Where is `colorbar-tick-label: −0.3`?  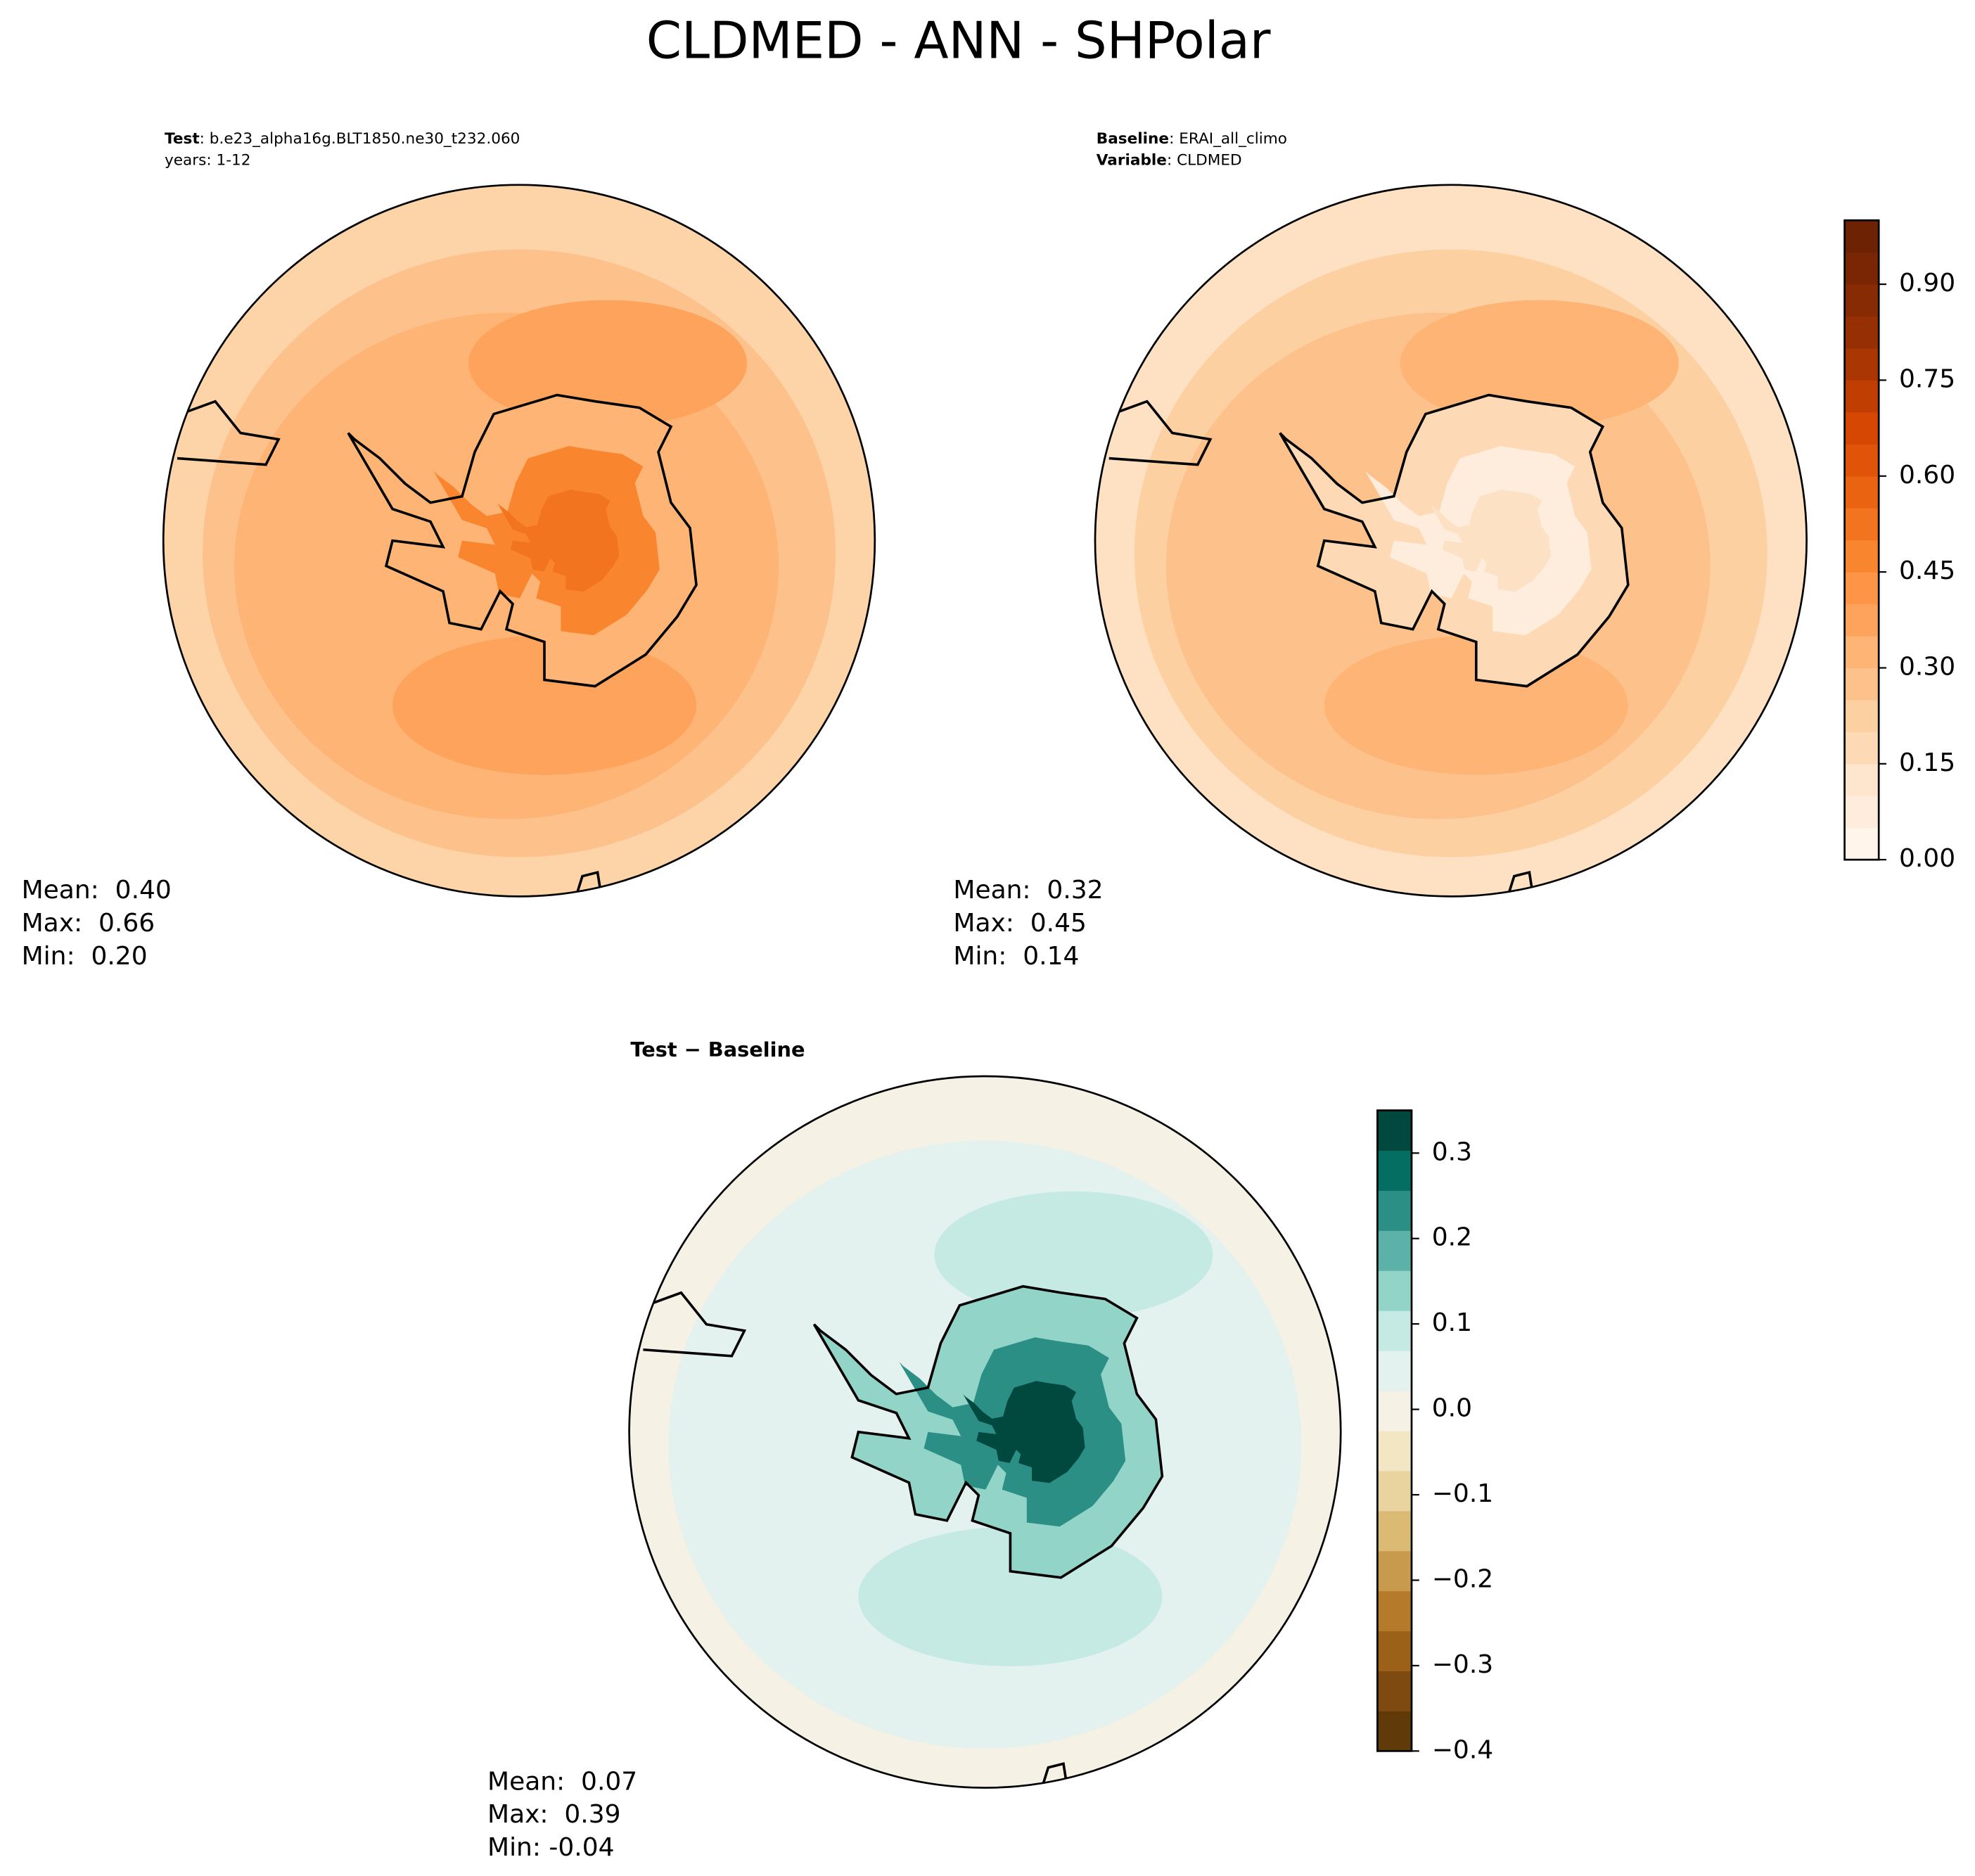
colorbar-tick-label: −0.3 is located at coordinates (1462, 1664).